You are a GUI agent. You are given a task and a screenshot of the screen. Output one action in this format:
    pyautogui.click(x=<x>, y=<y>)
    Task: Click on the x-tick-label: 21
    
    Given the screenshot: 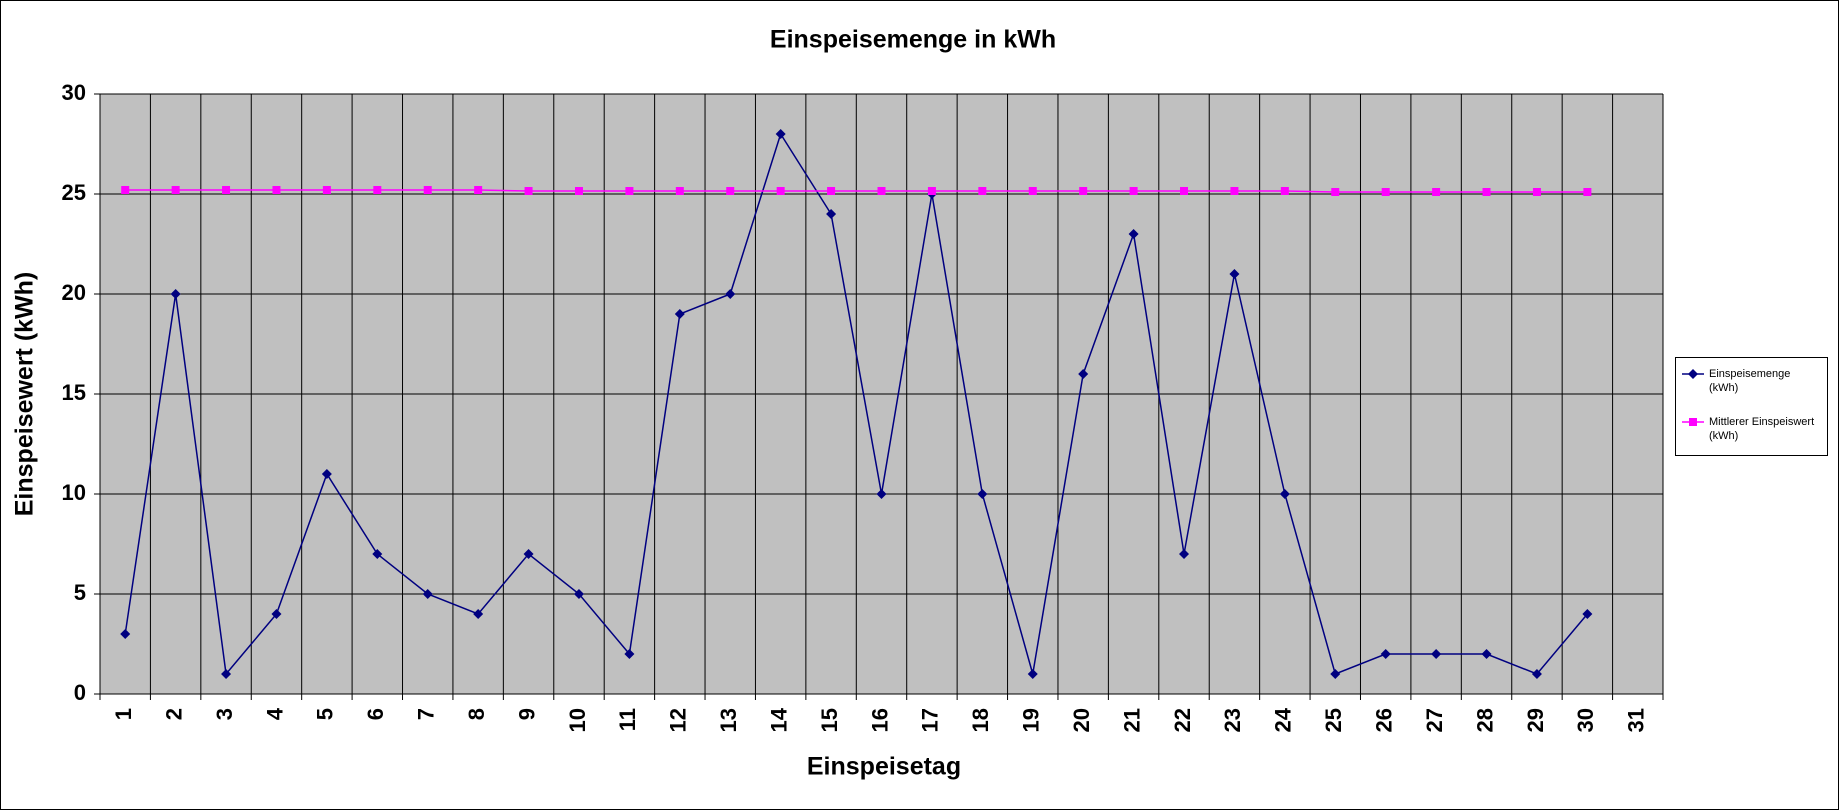 What is the action you would take?
    pyautogui.click(x=1131, y=720)
    